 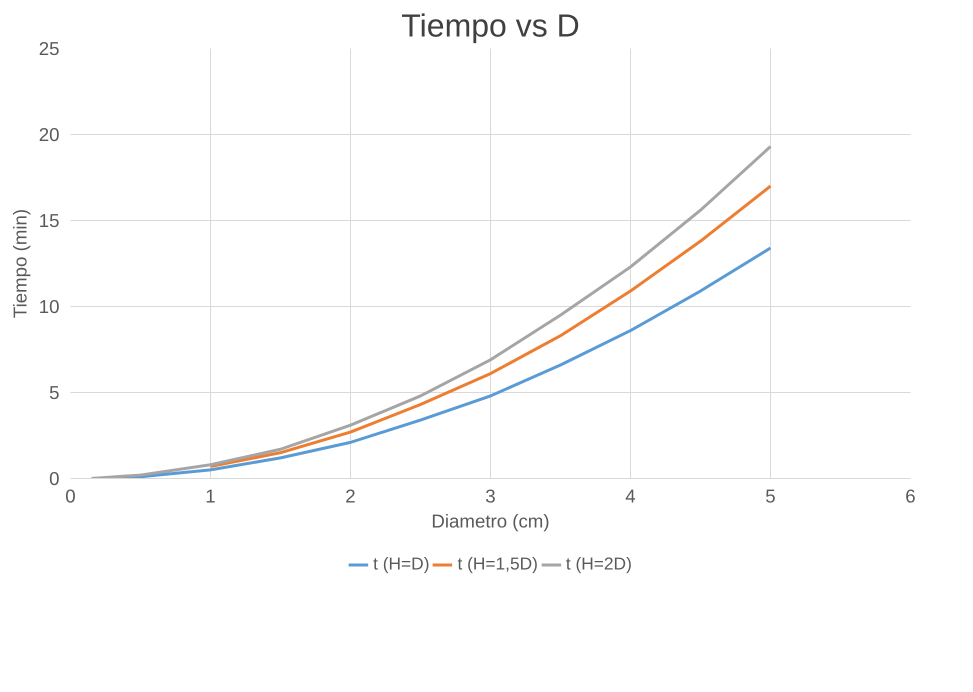 What do you see at coordinates (630, 496) in the screenshot?
I see `x-tick-label: 4` at bounding box center [630, 496].